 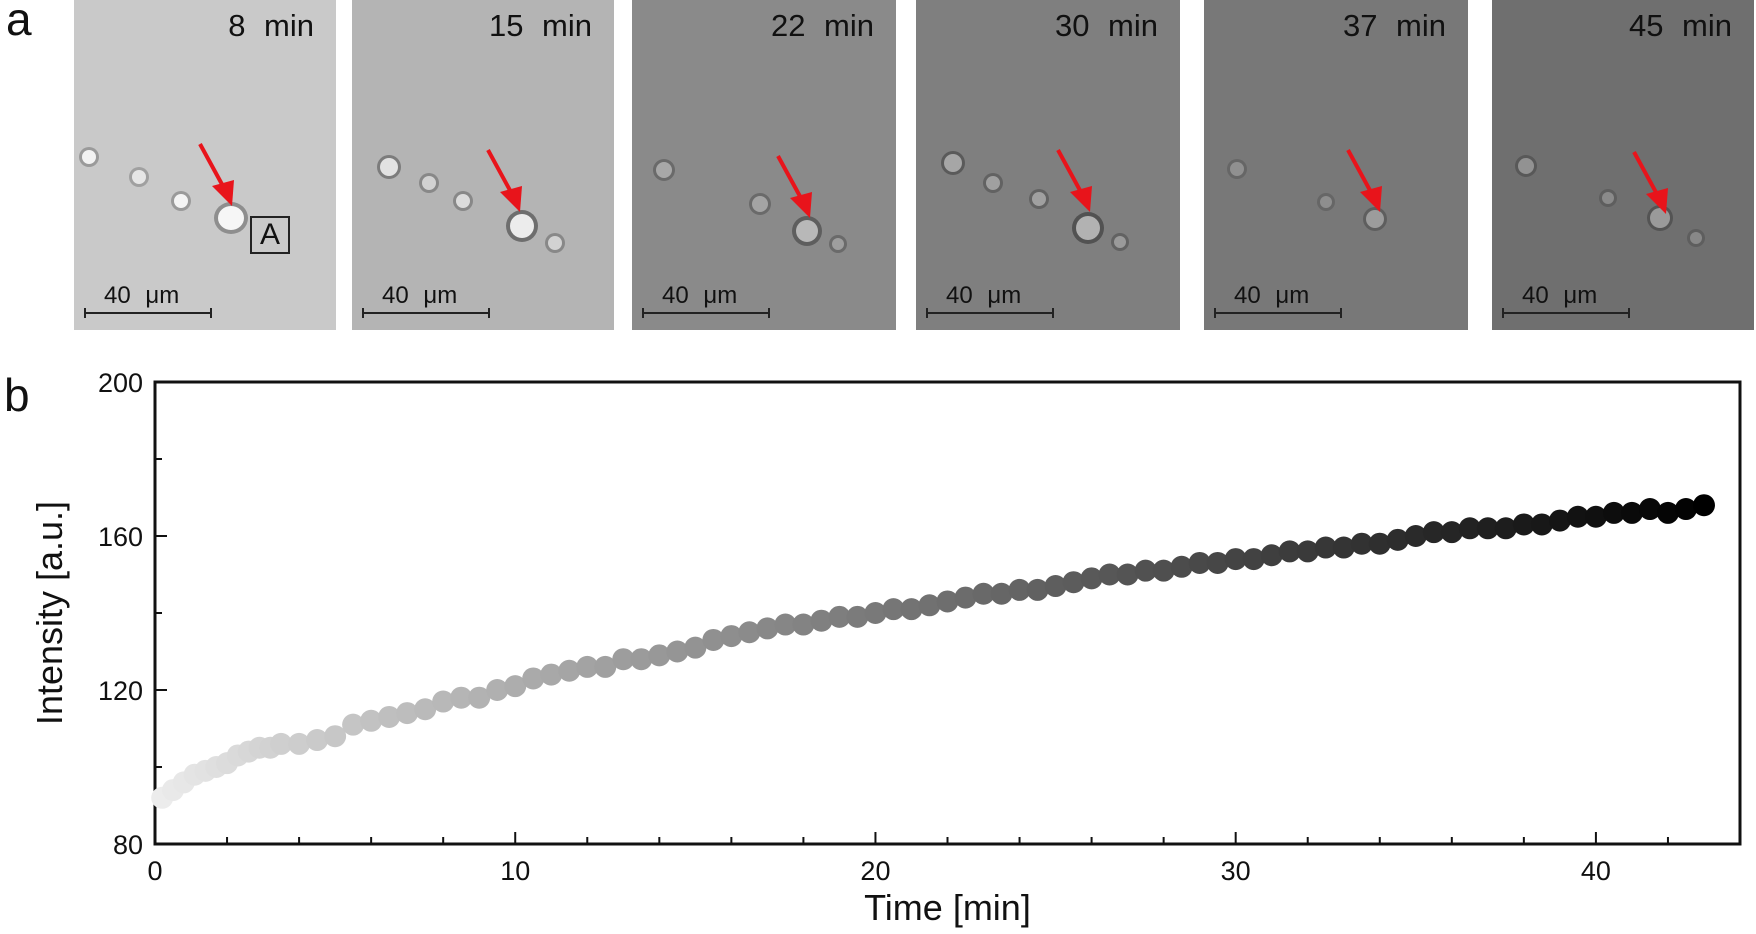 What do you see at coordinates (764, 165) in the screenshot?
I see `micro-frame-22min: 22 min 40 μm` at bounding box center [764, 165].